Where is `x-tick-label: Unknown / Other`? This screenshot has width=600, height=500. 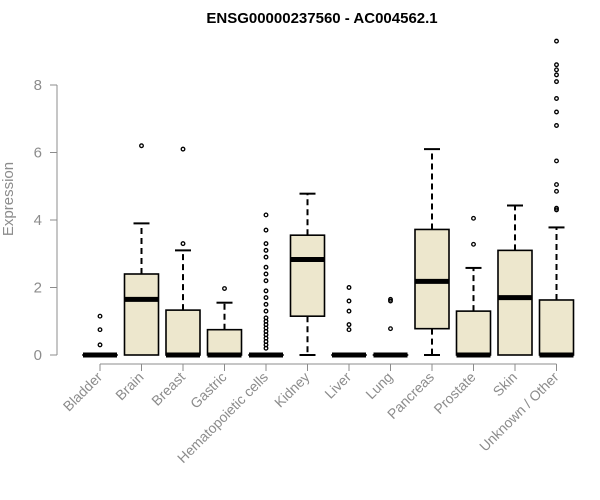 x-tick-label: Unknown / Other is located at coordinates (519, 412).